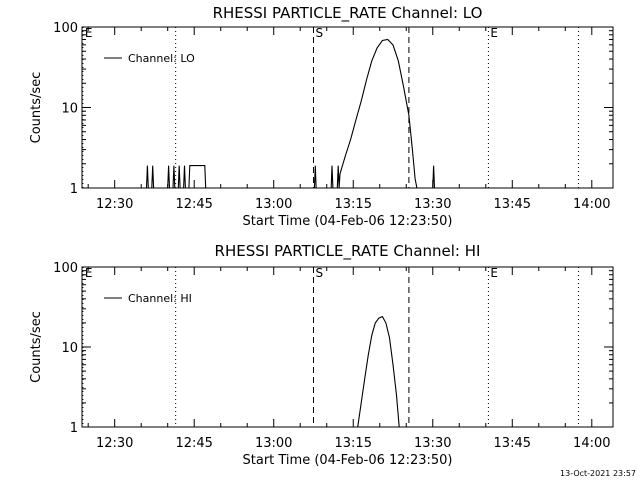 Image resolution: width=640 pixels, height=480 pixels. What do you see at coordinates (378, 371) in the screenshot?
I see `data-series-line` at bounding box center [378, 371].